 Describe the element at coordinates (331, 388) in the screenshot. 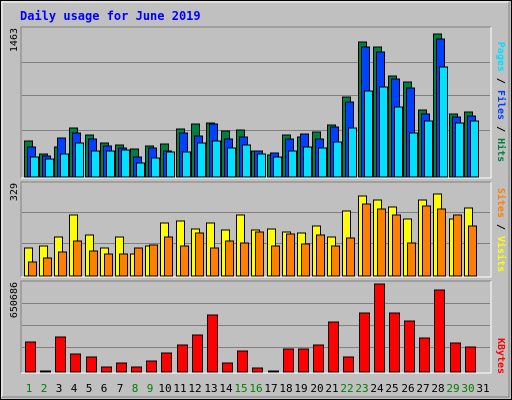

I see `x-tick-label-day-21: 21` at that location.